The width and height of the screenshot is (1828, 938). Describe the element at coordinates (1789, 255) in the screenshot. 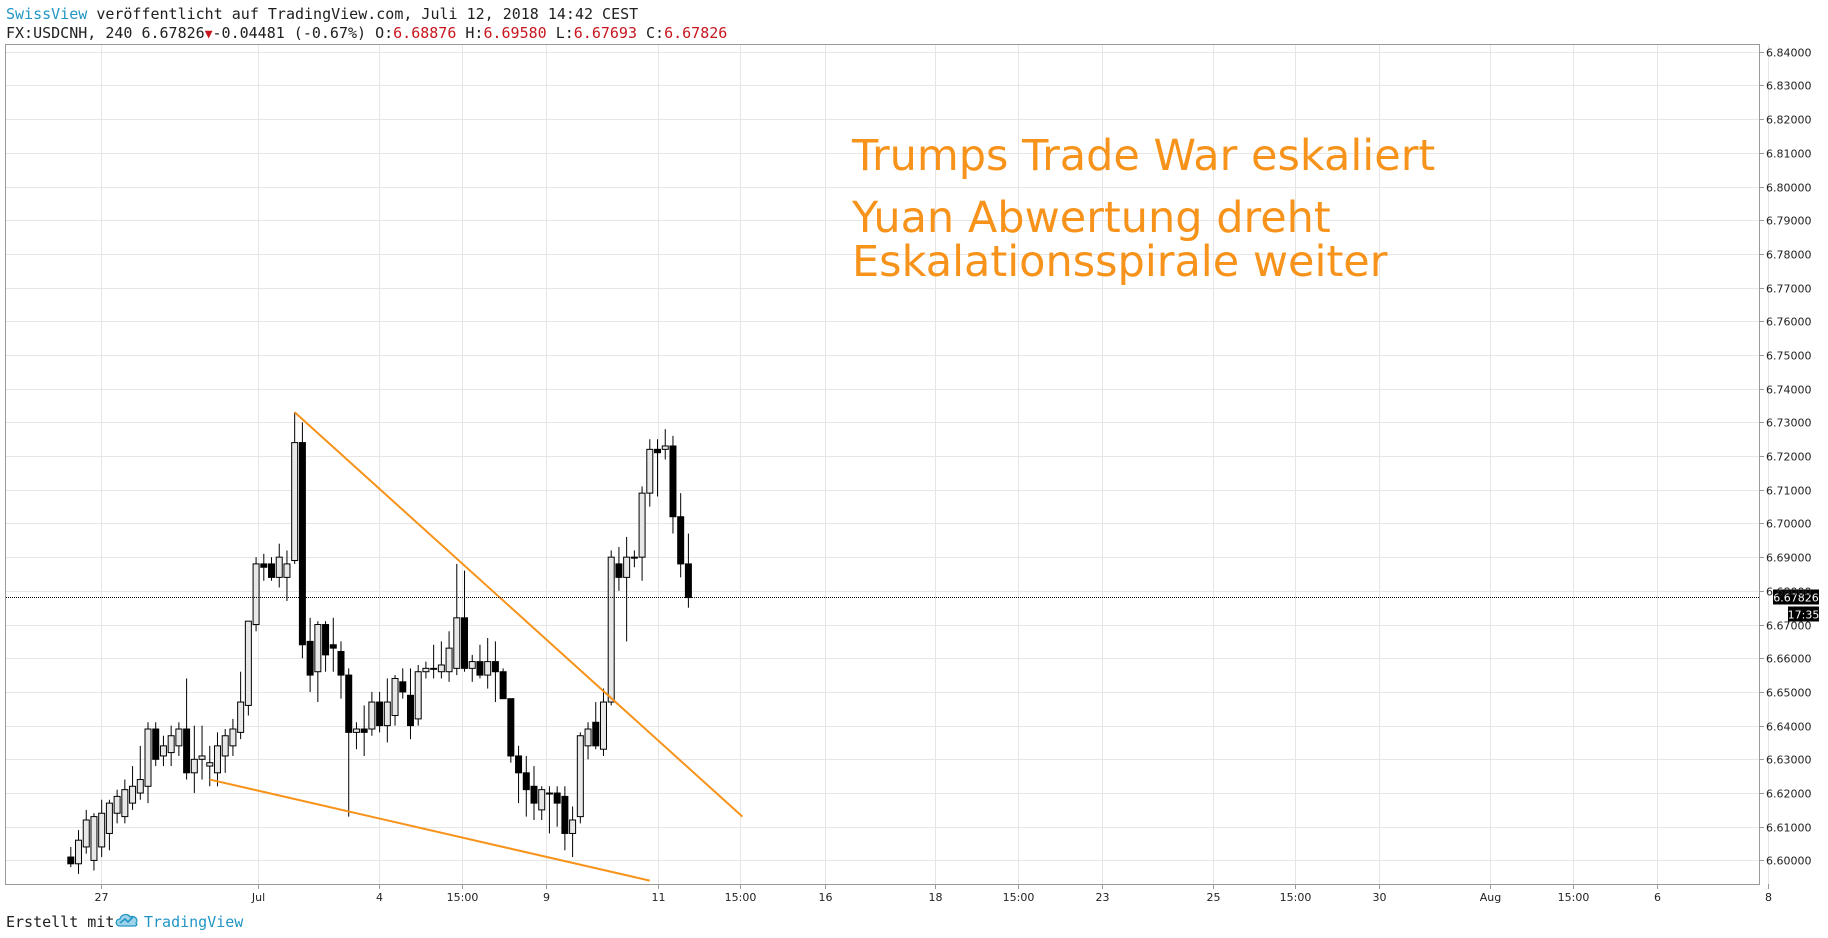

I see `price-tick-label: 6.78000` at that location.